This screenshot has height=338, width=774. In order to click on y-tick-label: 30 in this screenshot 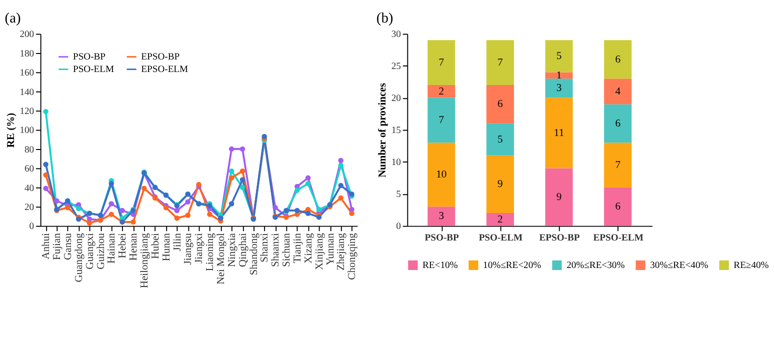, I will do `click(396, 34)`.